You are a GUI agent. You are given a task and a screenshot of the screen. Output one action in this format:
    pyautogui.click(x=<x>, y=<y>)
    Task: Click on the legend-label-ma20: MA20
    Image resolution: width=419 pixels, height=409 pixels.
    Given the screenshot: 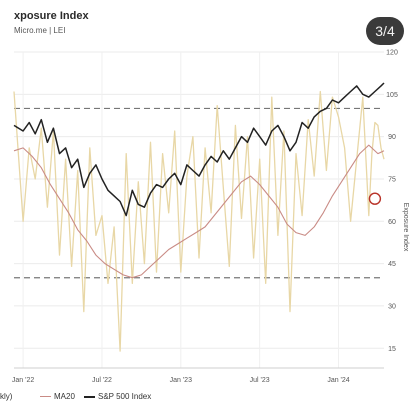 What is the action you would take?
    pyautogui.click(x=64, y=396)
    